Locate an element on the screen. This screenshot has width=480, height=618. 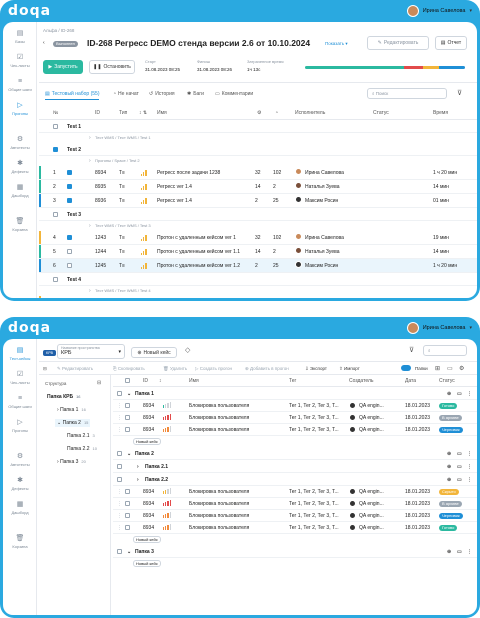
create-run-button: ▷ Создать прогон is located at coordinates (214, 368).